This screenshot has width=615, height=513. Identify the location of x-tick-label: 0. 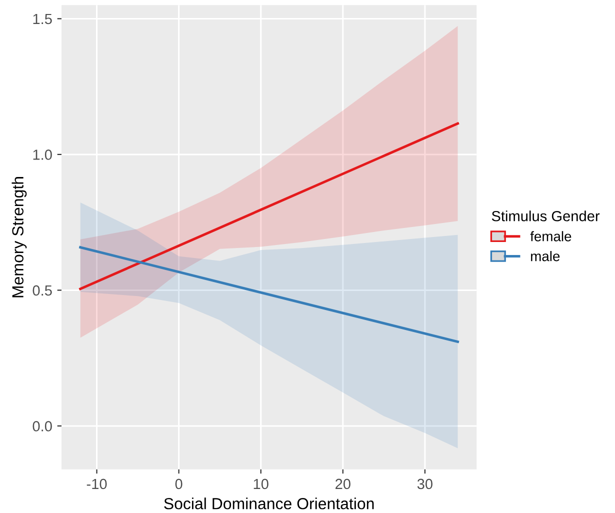
(178, 484).